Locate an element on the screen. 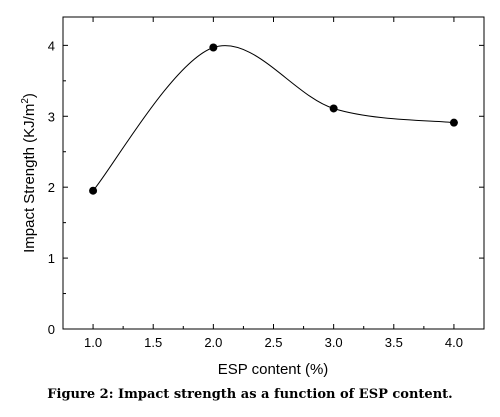 The height and width of the screenshot is (417, 500). y-tick-label: 3 is located at coordinates (51, 116).